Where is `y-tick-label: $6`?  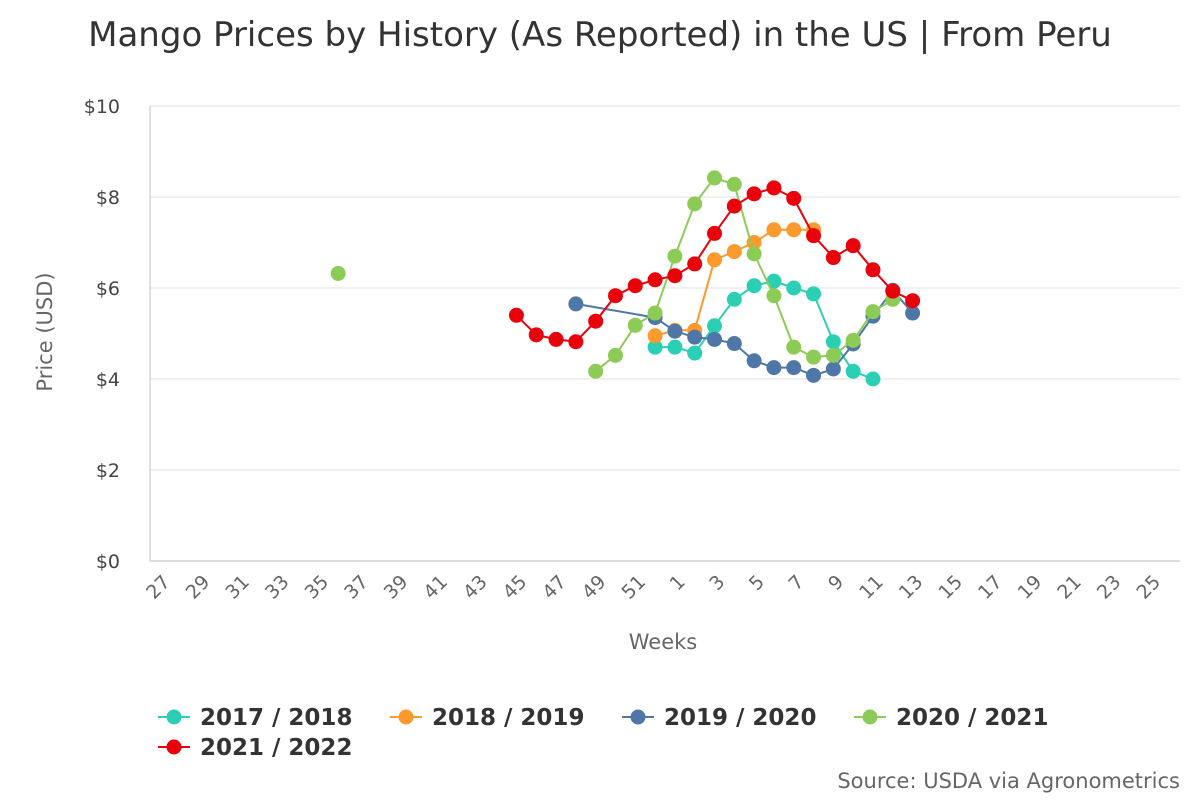 y-tick-label: $6 is located at coordinates (108, 289).